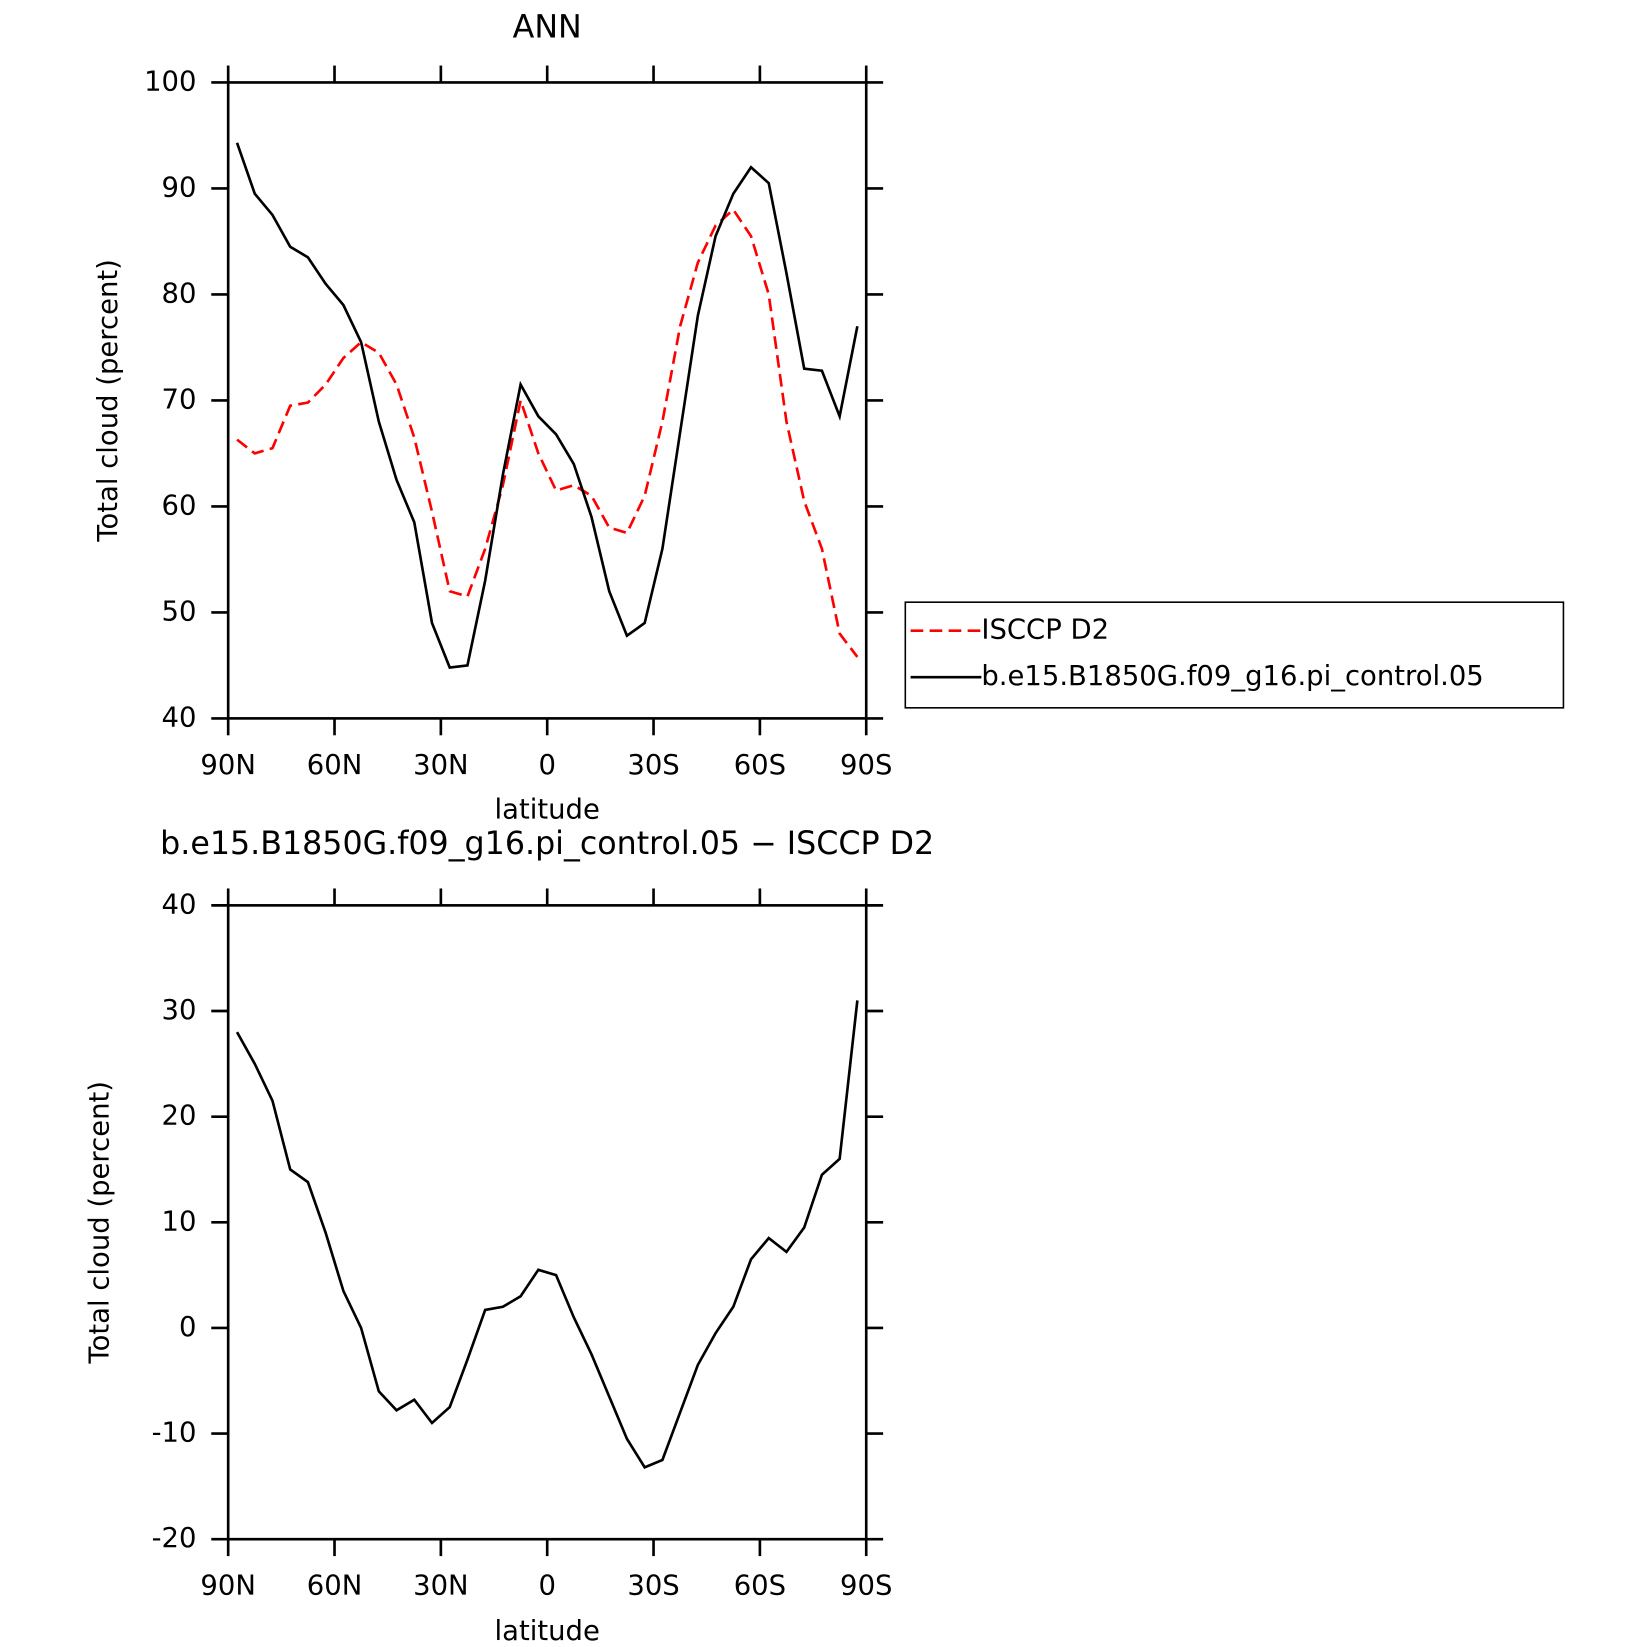  What do you see at coordinates (179, 1221) in the screenshot?
I see `y-tick-label: 10` at bounding box center [179, 1221].